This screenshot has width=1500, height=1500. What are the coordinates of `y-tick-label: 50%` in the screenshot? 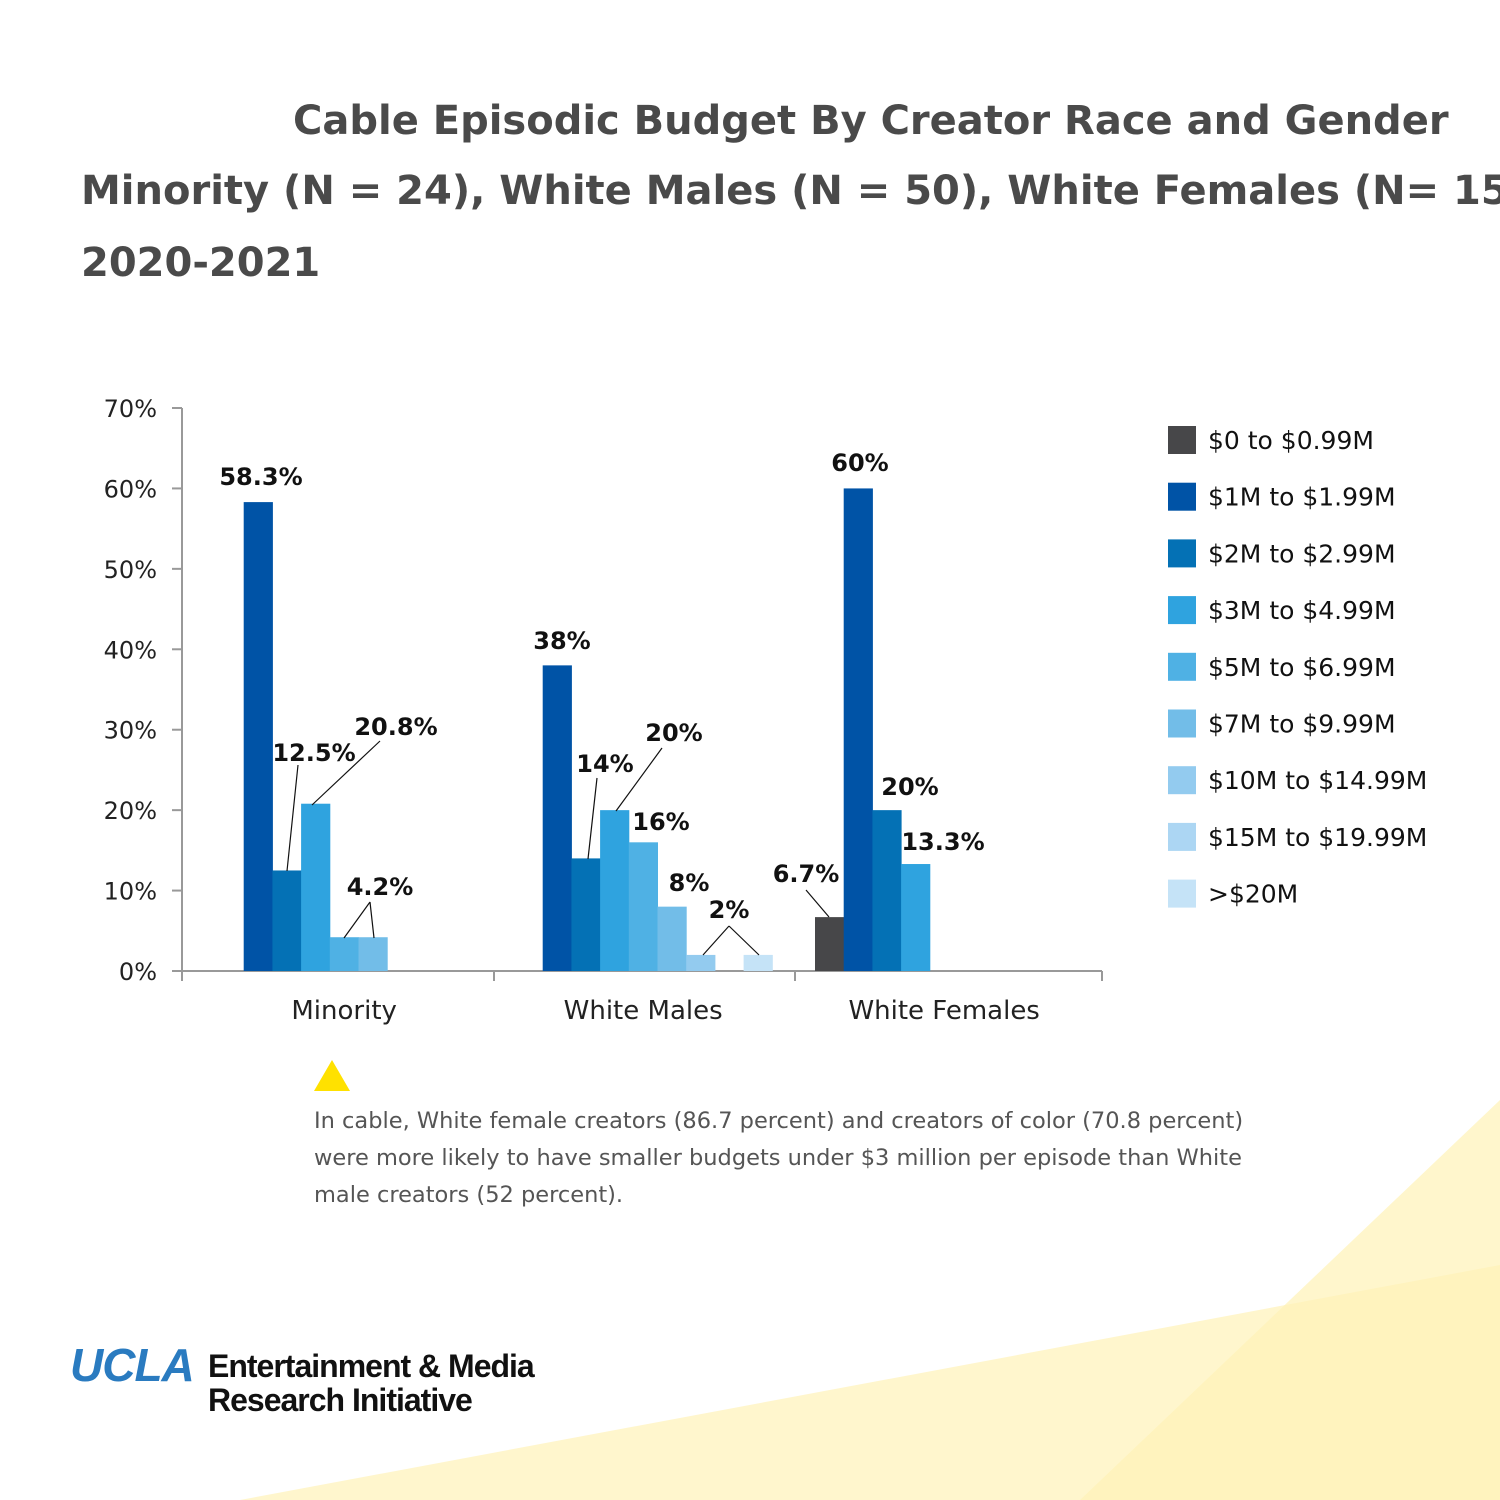 It's located at (130, 570).